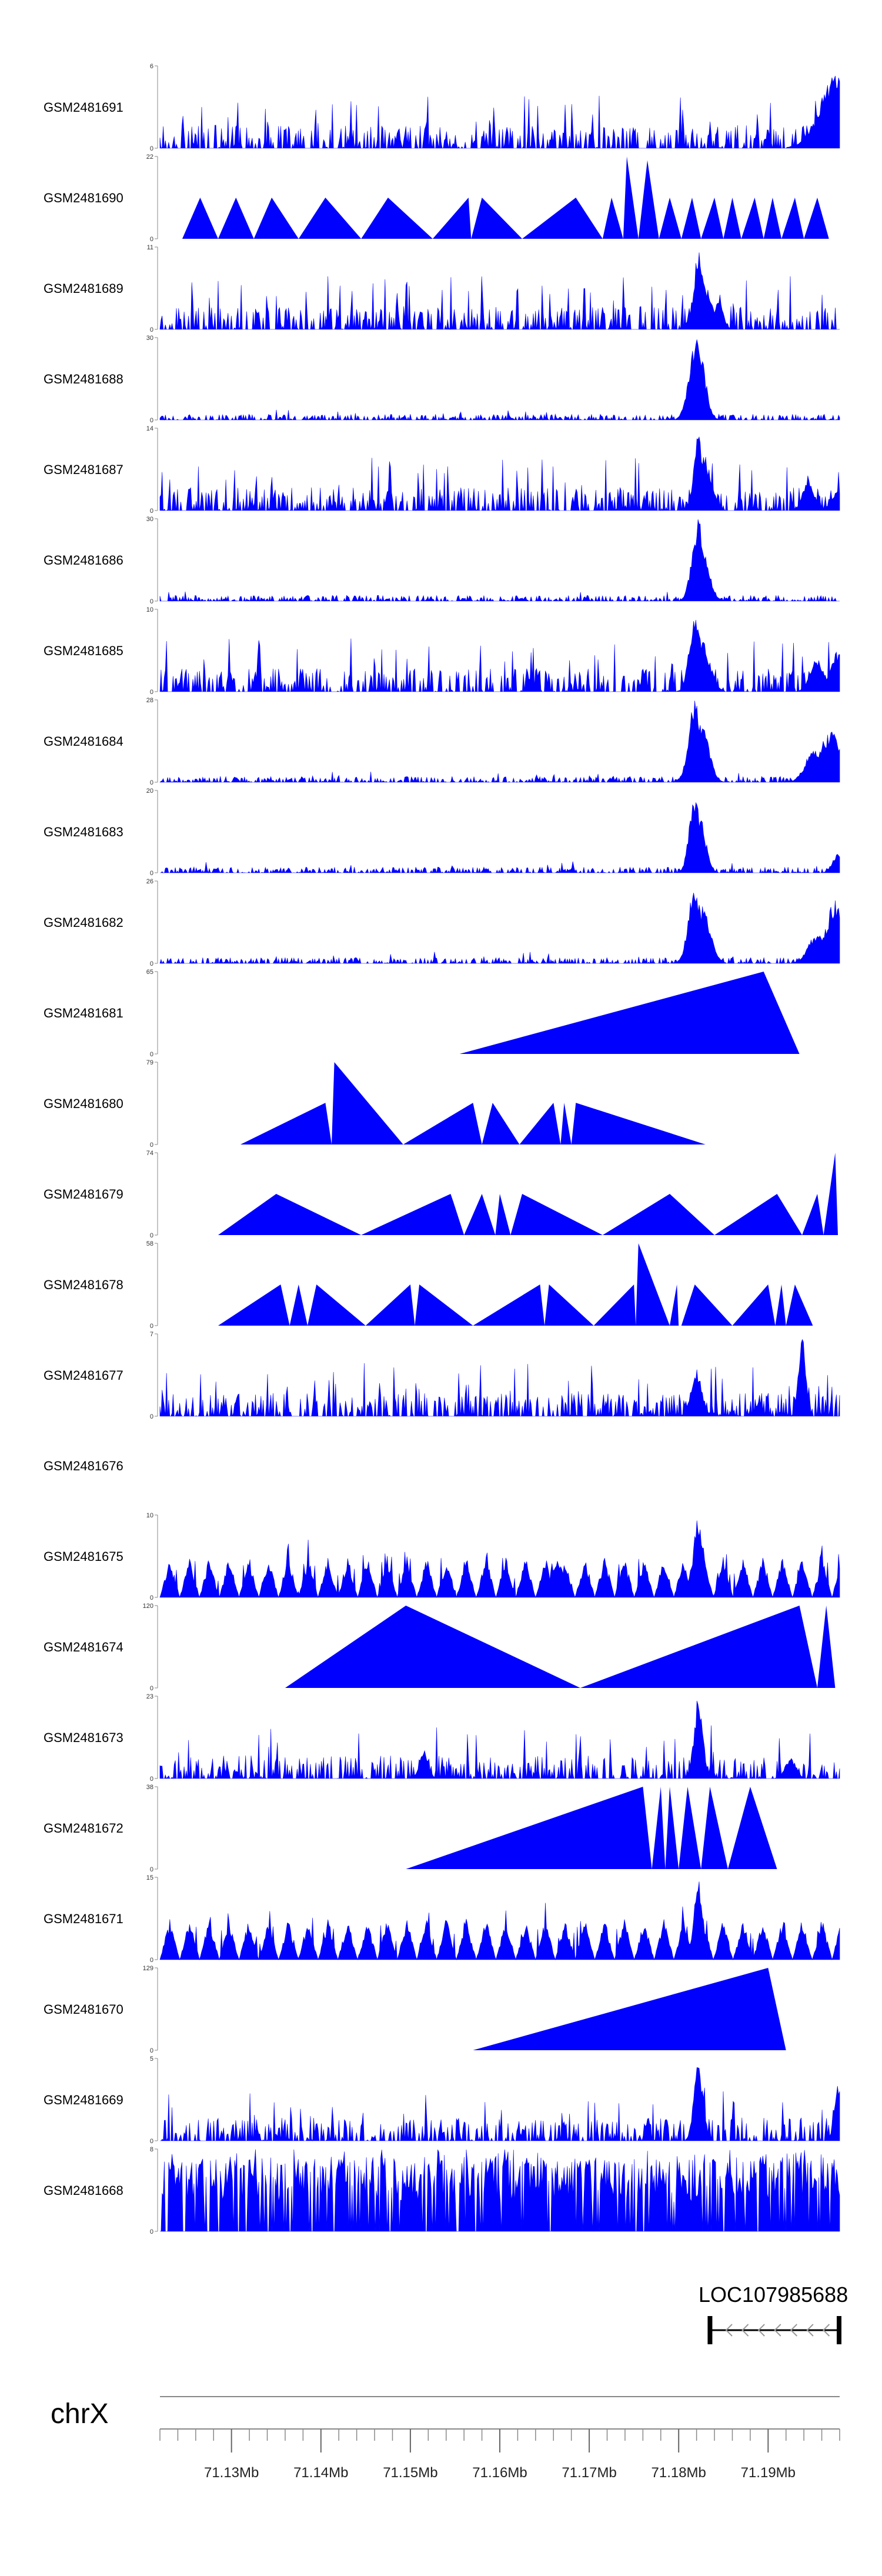 The width and height of the screenshot is (882, 2576). What do you see at coordinates (83, 2190) in the screenshot?
I see `track-label: GSM2481668` at bounding box center [83, 2190].